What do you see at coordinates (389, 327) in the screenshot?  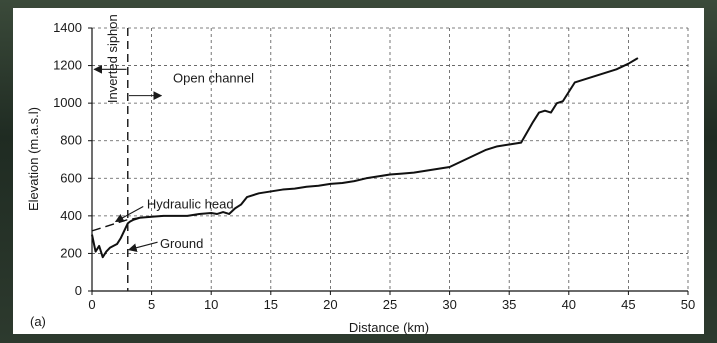 I see `x-axis-label: Distance (km)` at bounding box center [389, 327].